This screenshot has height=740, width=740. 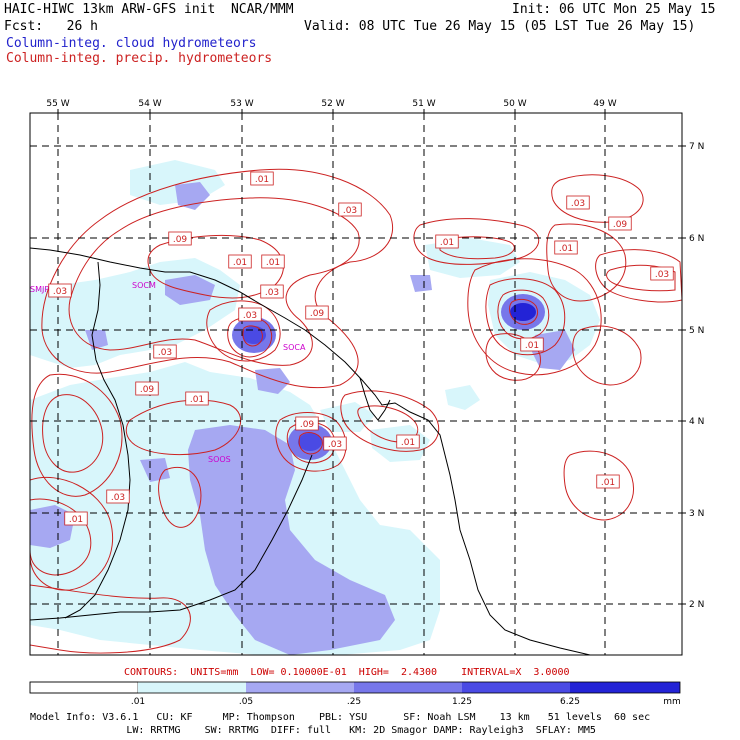 I want to click on cloud-cell-strong, so click(x=388, y=377).